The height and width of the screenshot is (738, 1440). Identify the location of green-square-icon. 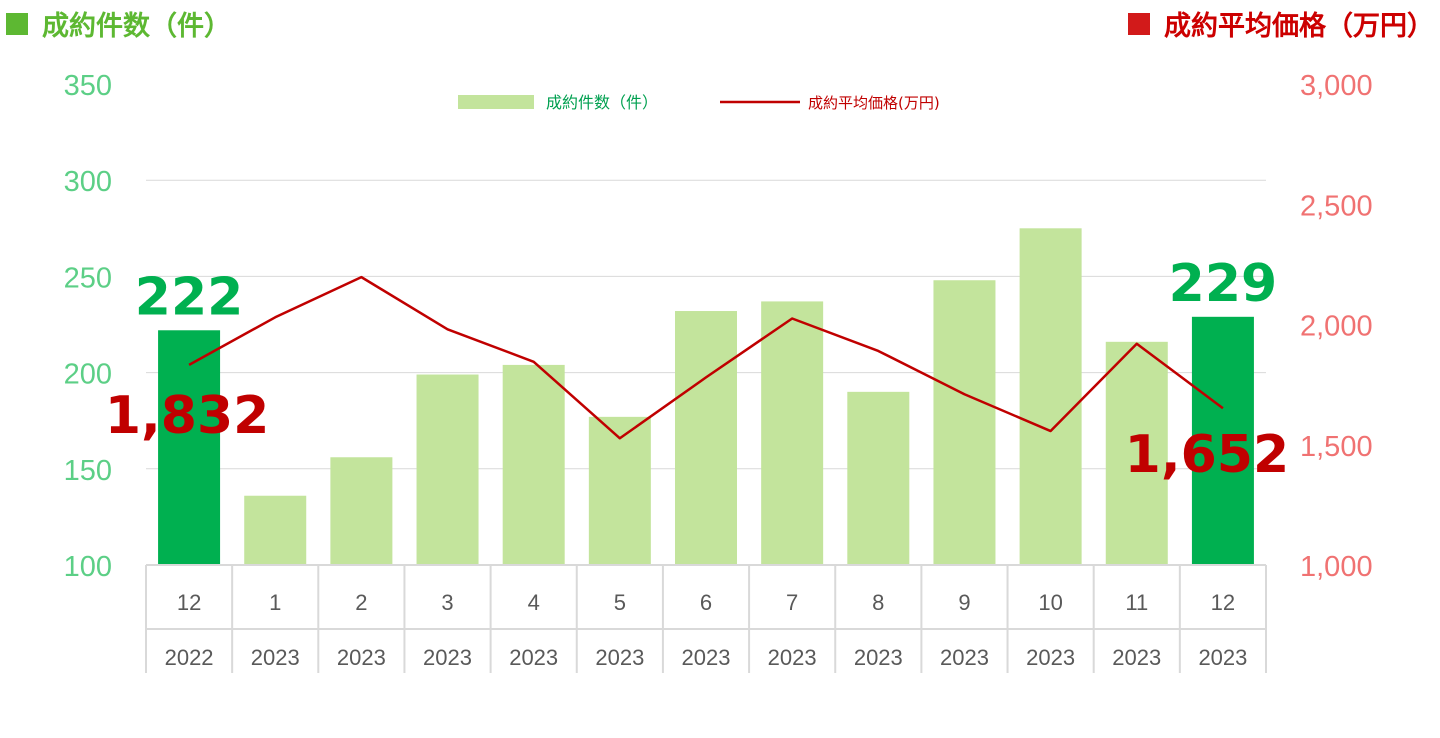
(17, 23).